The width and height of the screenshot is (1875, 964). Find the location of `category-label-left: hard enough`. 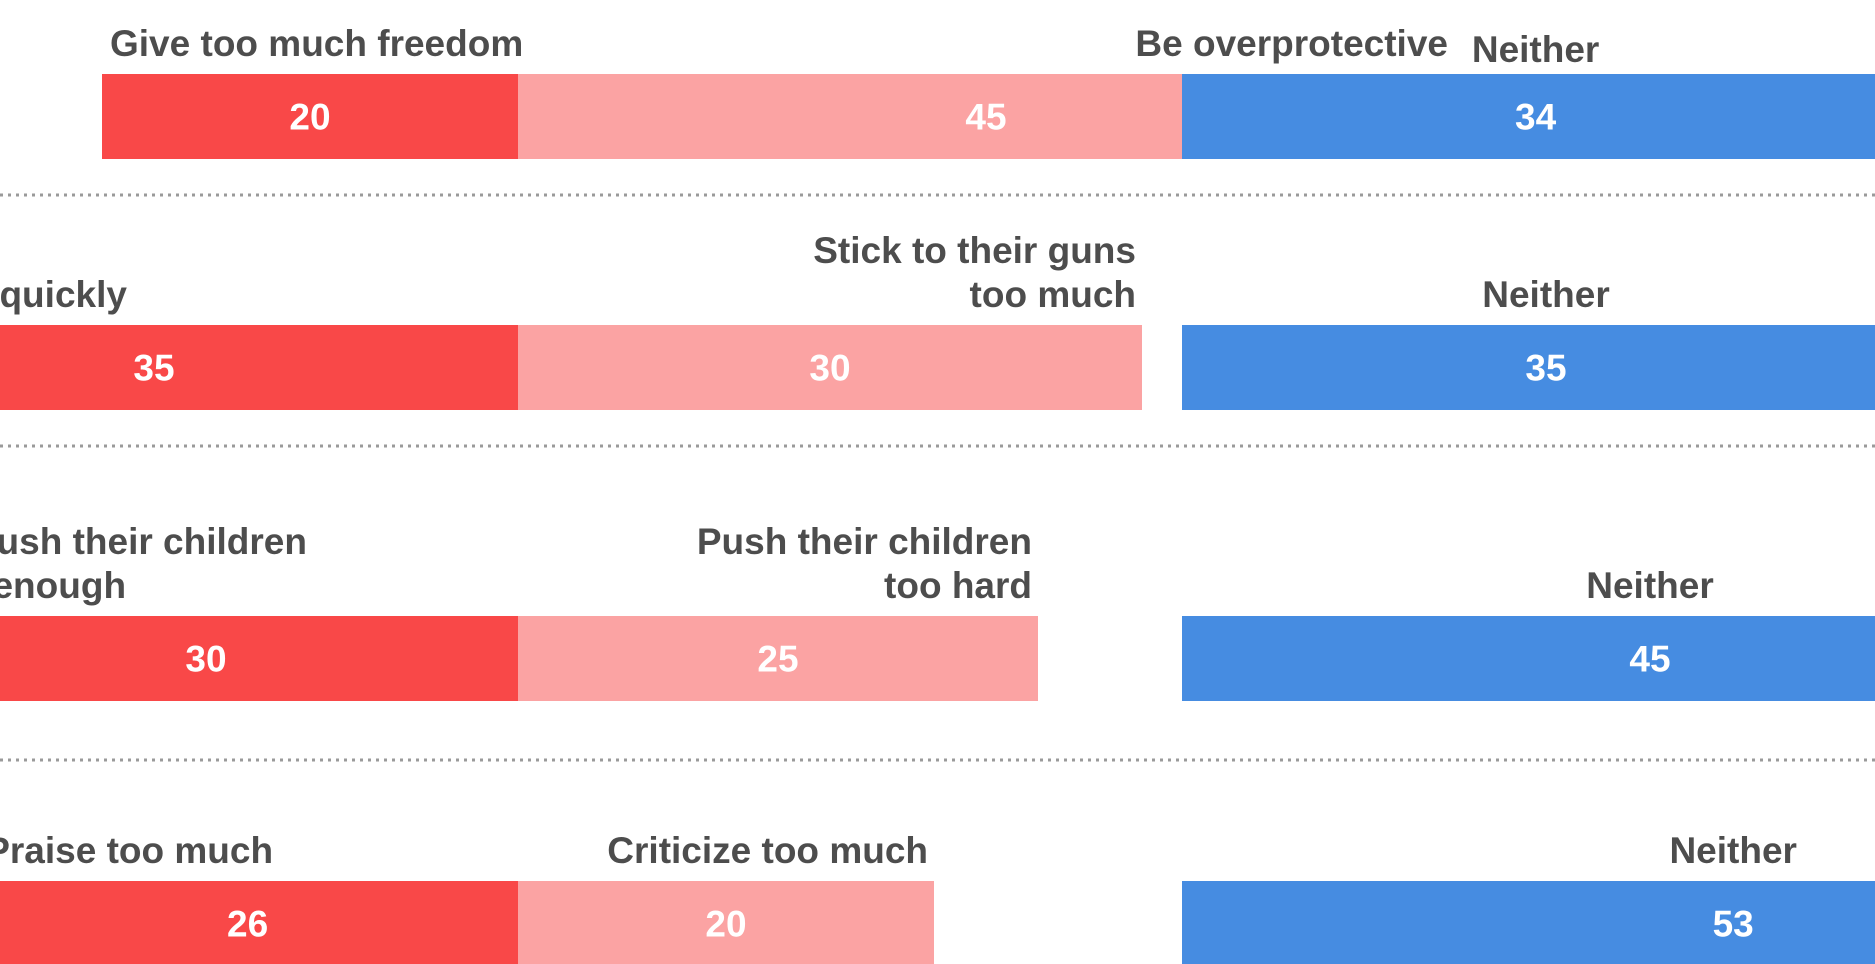

category-label-left: hard enough is located at coordinates (63, 585).